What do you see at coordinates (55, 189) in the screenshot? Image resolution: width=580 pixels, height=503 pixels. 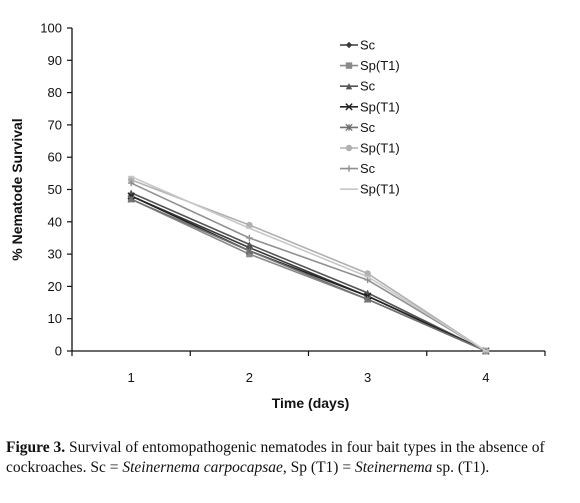 I see `y-tick-label: 50` at bounding box center [55, 189].